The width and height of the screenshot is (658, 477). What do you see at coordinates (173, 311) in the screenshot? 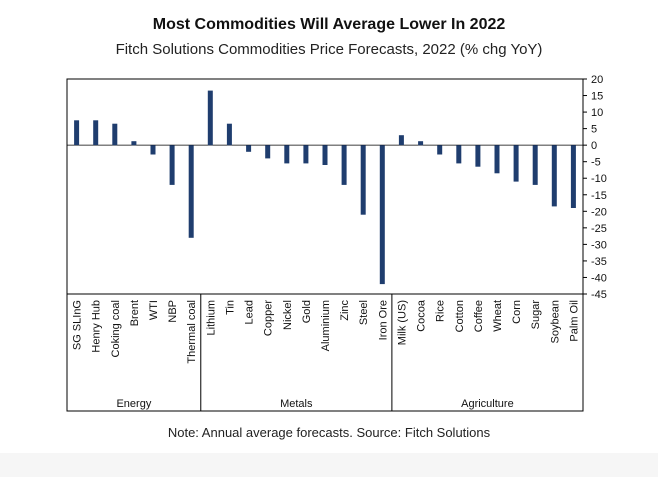
I see `category-label: NBP` at bounding box center [173, 311].